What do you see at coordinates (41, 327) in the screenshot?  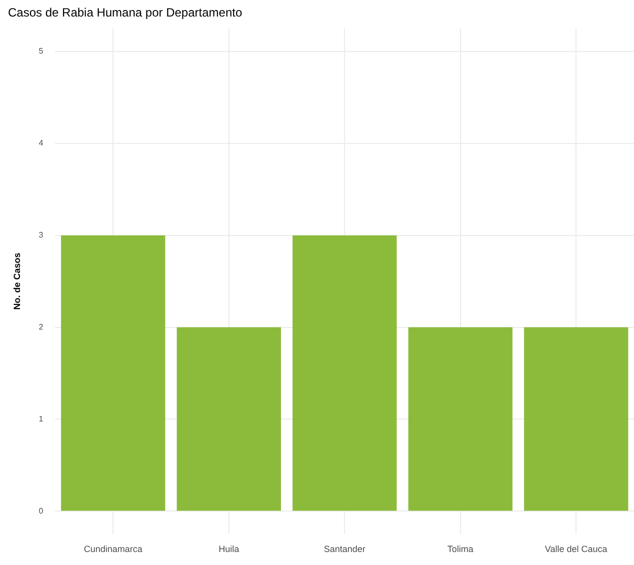 I see `y-tick-label: 2` at bounding box center [41, 327].